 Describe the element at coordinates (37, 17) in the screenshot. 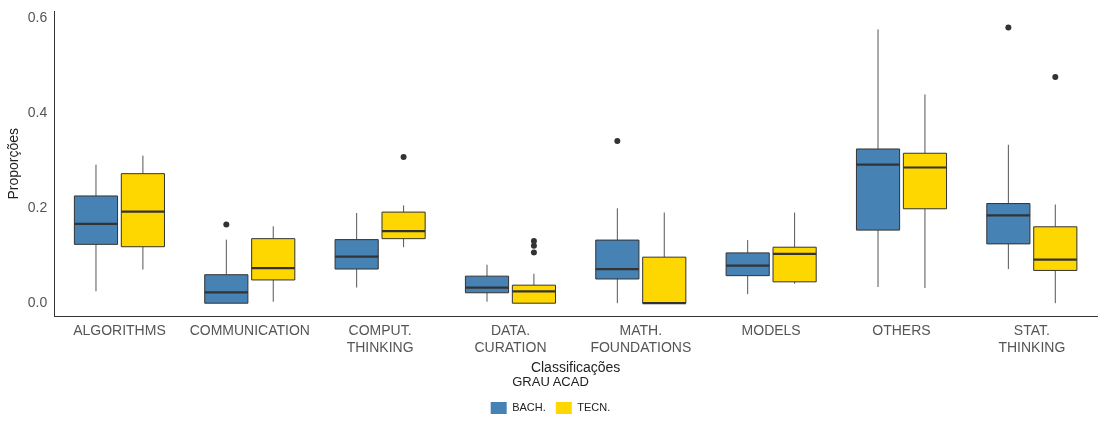

I see `y-tick-label: 0.6` at that location.